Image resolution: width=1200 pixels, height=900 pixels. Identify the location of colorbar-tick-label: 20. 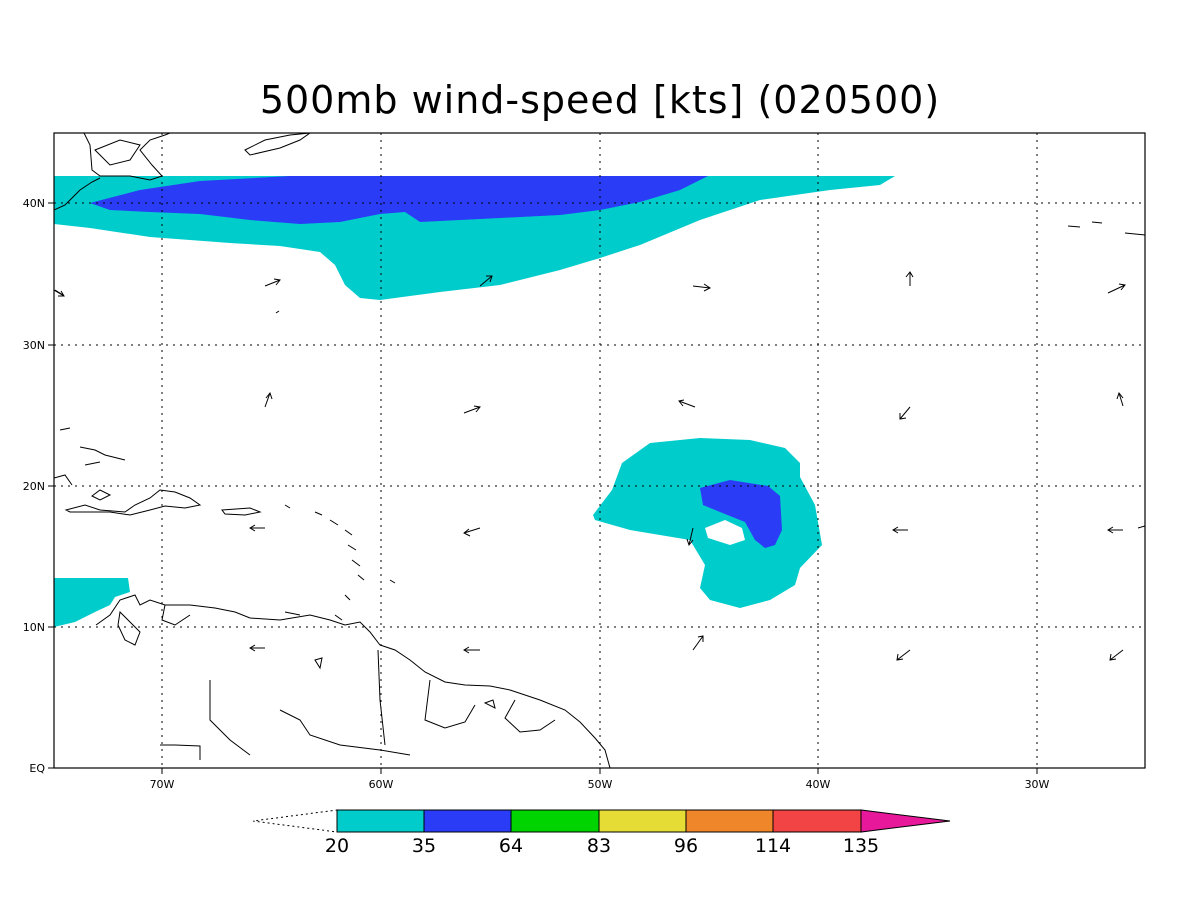
(337, 846).